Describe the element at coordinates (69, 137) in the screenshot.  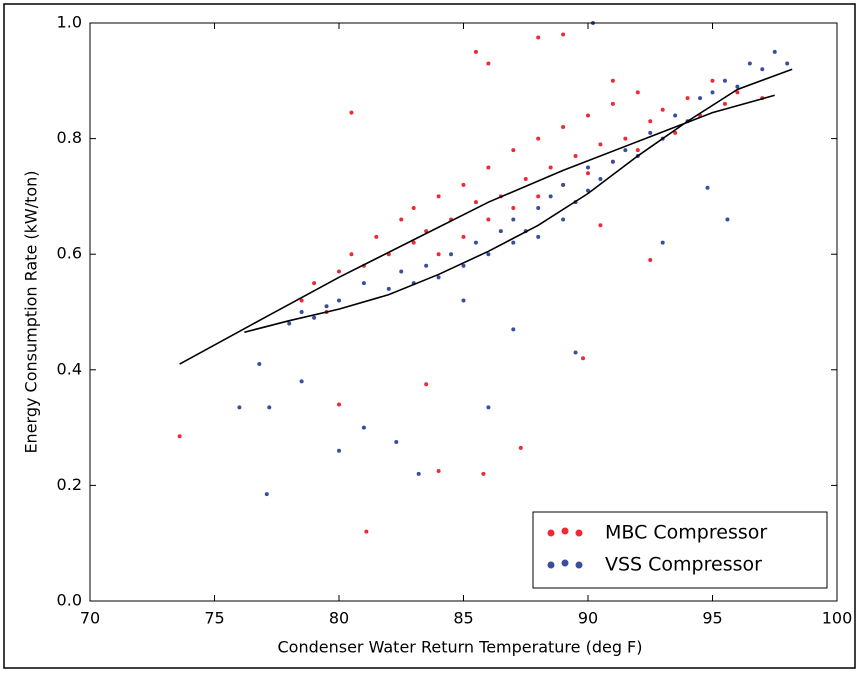
I see `y-tick-label: 0.8` at that location.